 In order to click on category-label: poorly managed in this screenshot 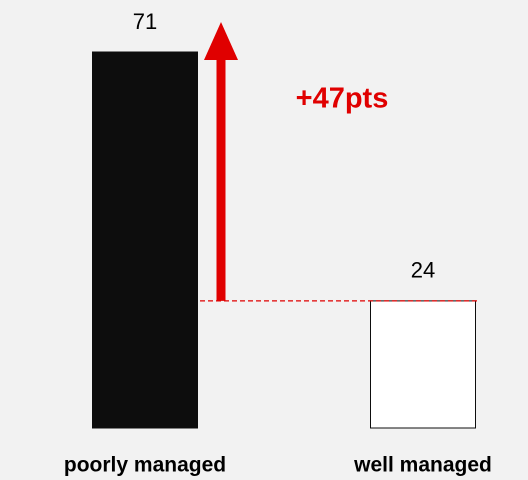, I will do `click(145, 465)`.